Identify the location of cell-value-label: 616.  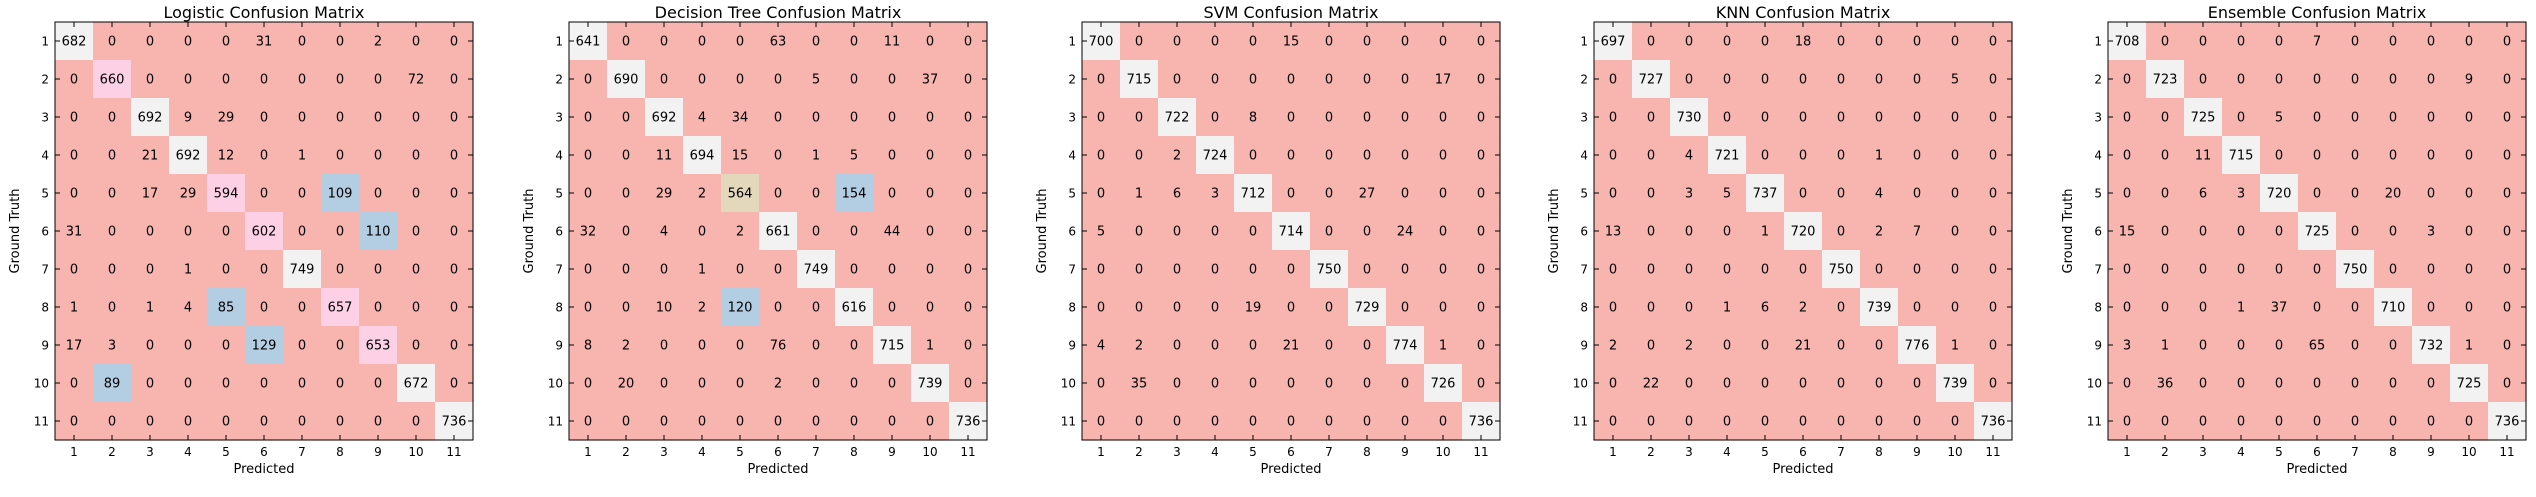
(854, 308).